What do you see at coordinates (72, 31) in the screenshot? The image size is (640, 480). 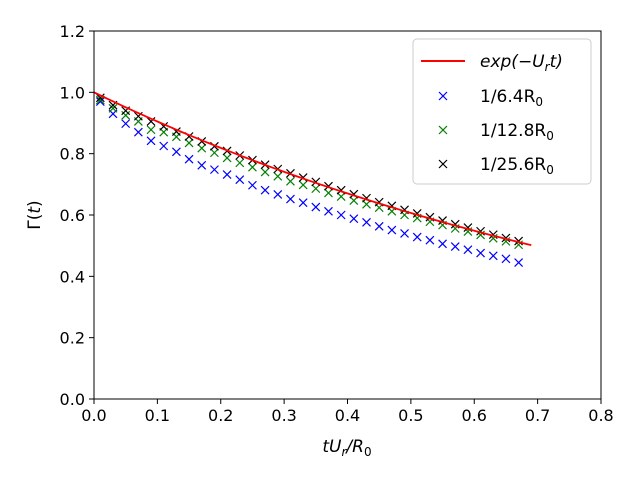 I see `y-tick-label: 1.2` at bounding box center [72, 31].